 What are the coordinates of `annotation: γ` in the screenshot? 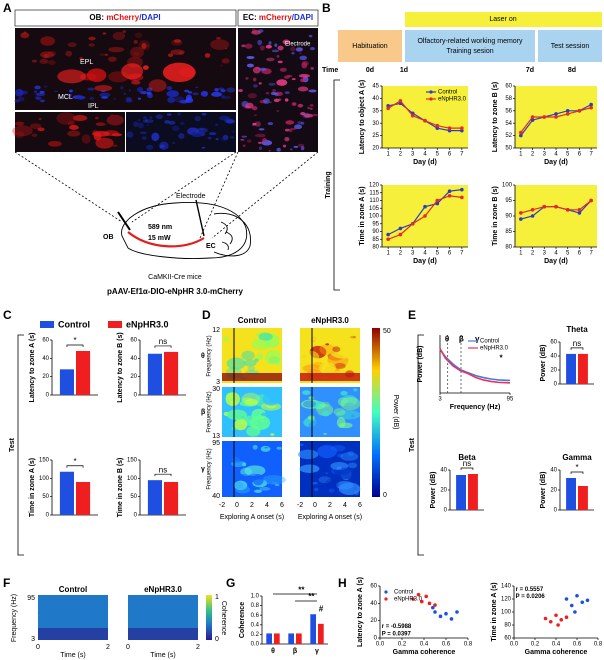 It's located at (477, 339).